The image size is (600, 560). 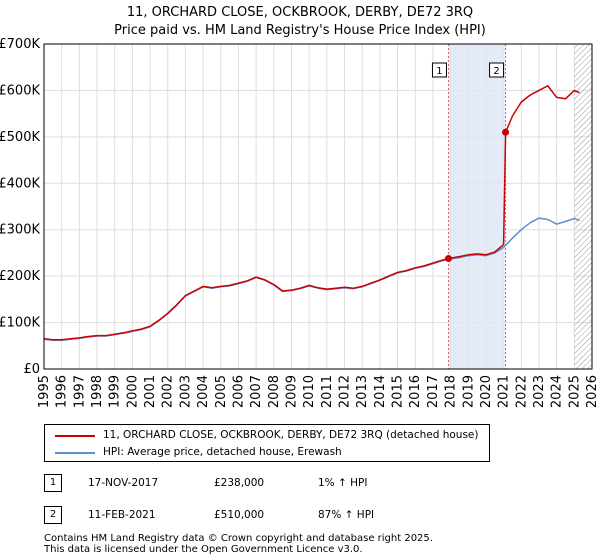 What do you see at coordinates (574, 391) in the screenshot?
I see `x-tick-label: 2025` at bounding box center [574, 391].